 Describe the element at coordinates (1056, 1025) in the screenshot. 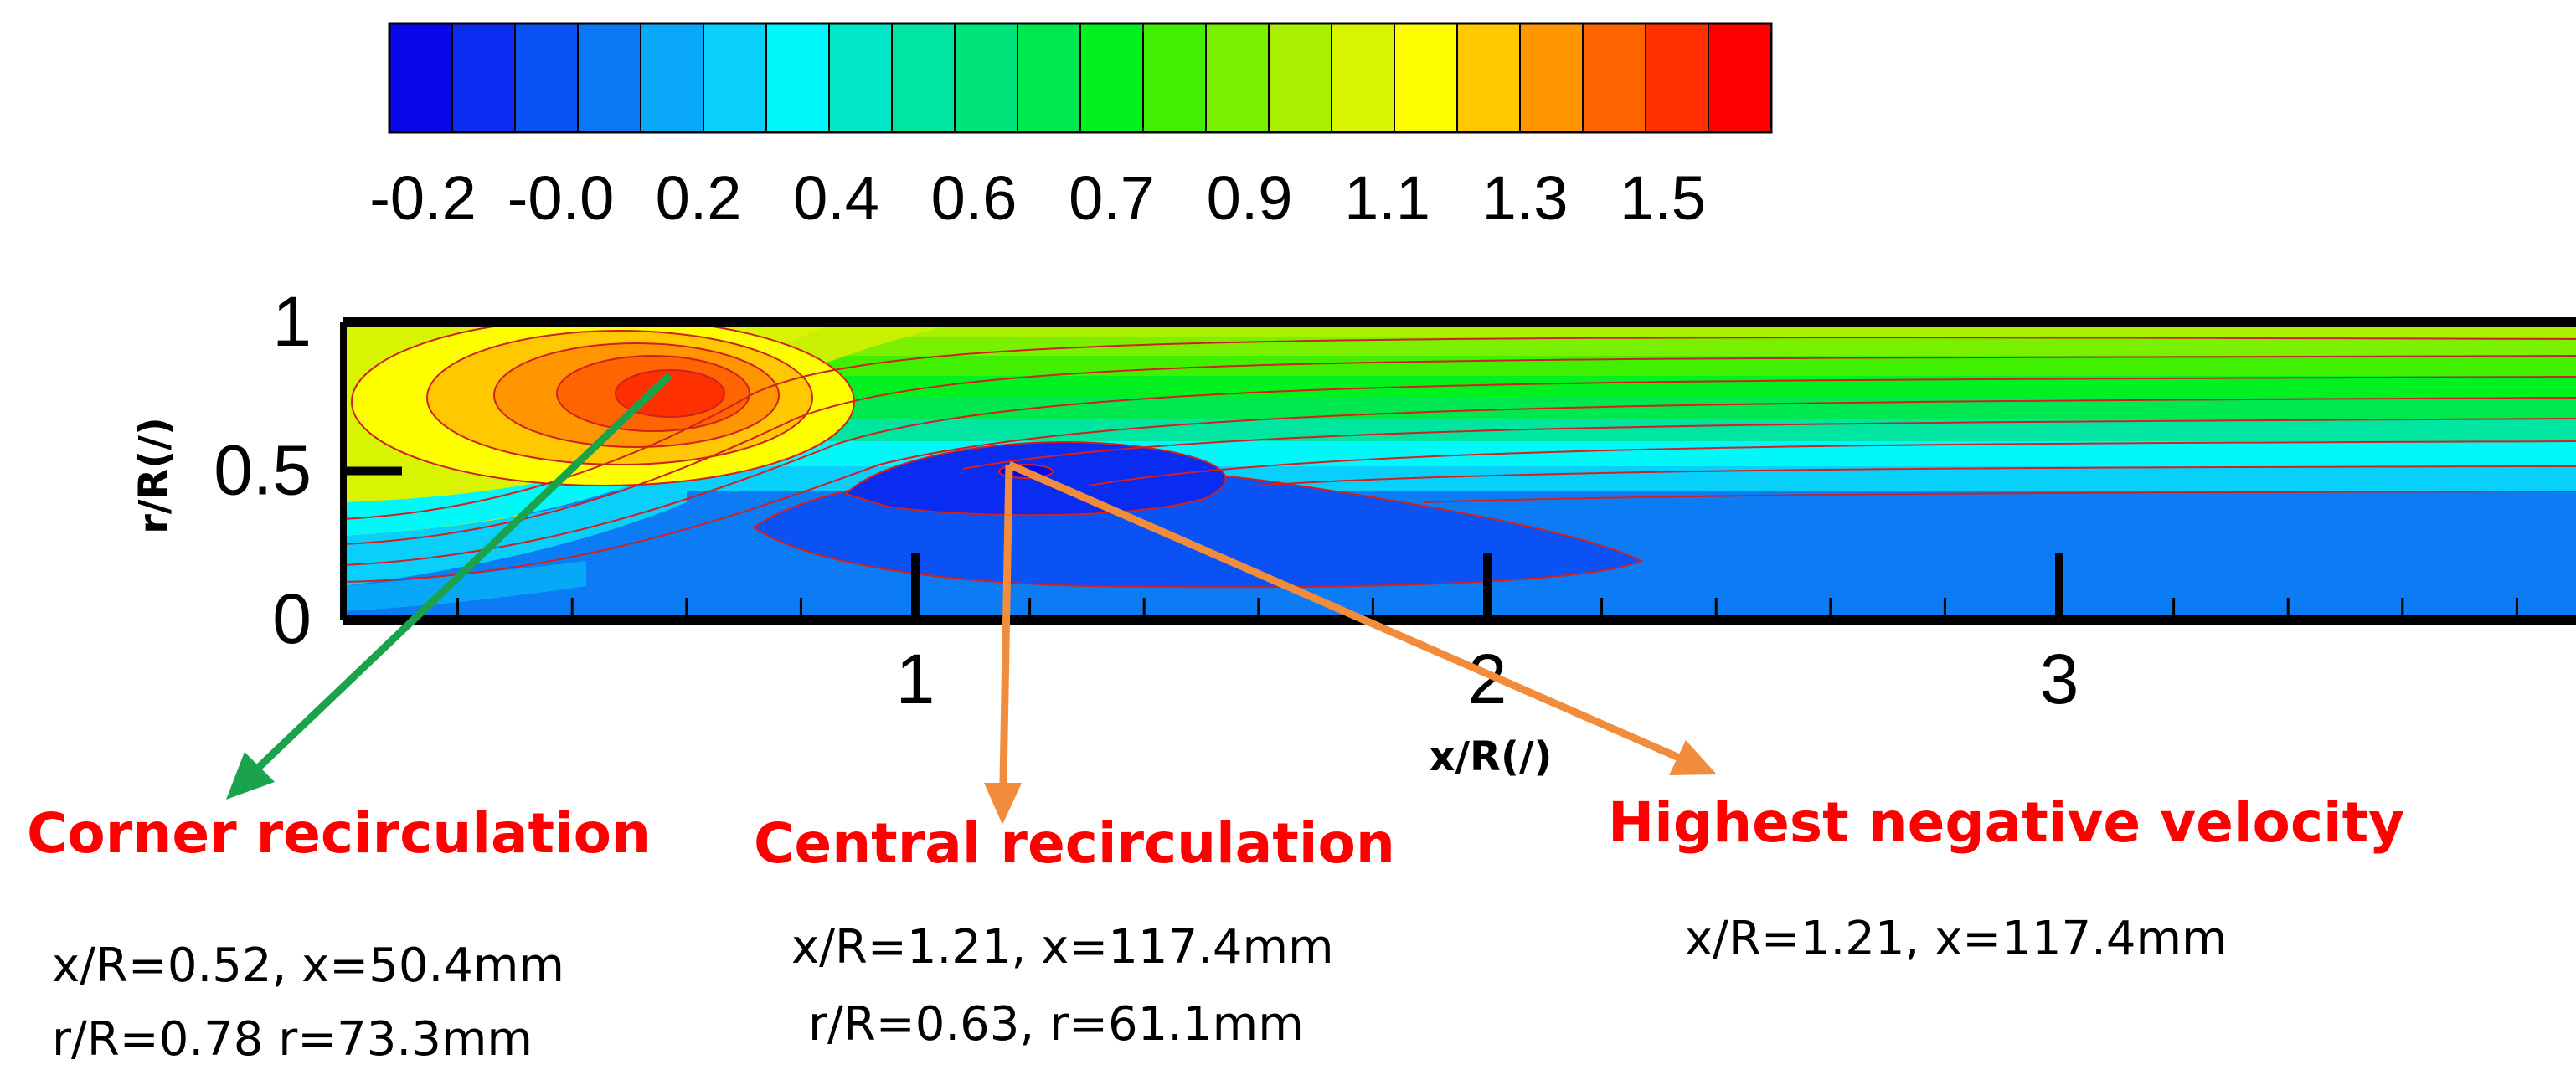

I see `central-annotation-line: r/R=0.63, r=61.1mm` at that location.